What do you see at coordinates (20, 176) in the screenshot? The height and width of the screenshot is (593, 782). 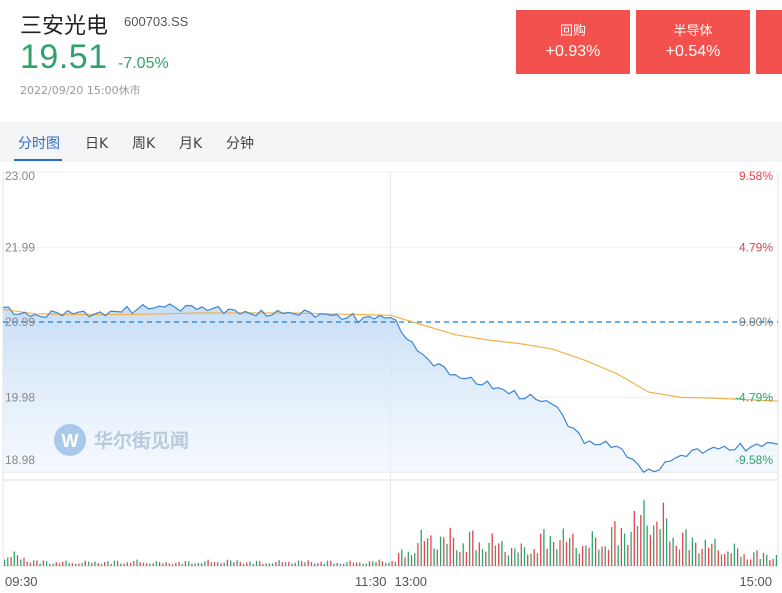 I see `y-axis-label-left: 23.00` at bounding box center [20, 176].